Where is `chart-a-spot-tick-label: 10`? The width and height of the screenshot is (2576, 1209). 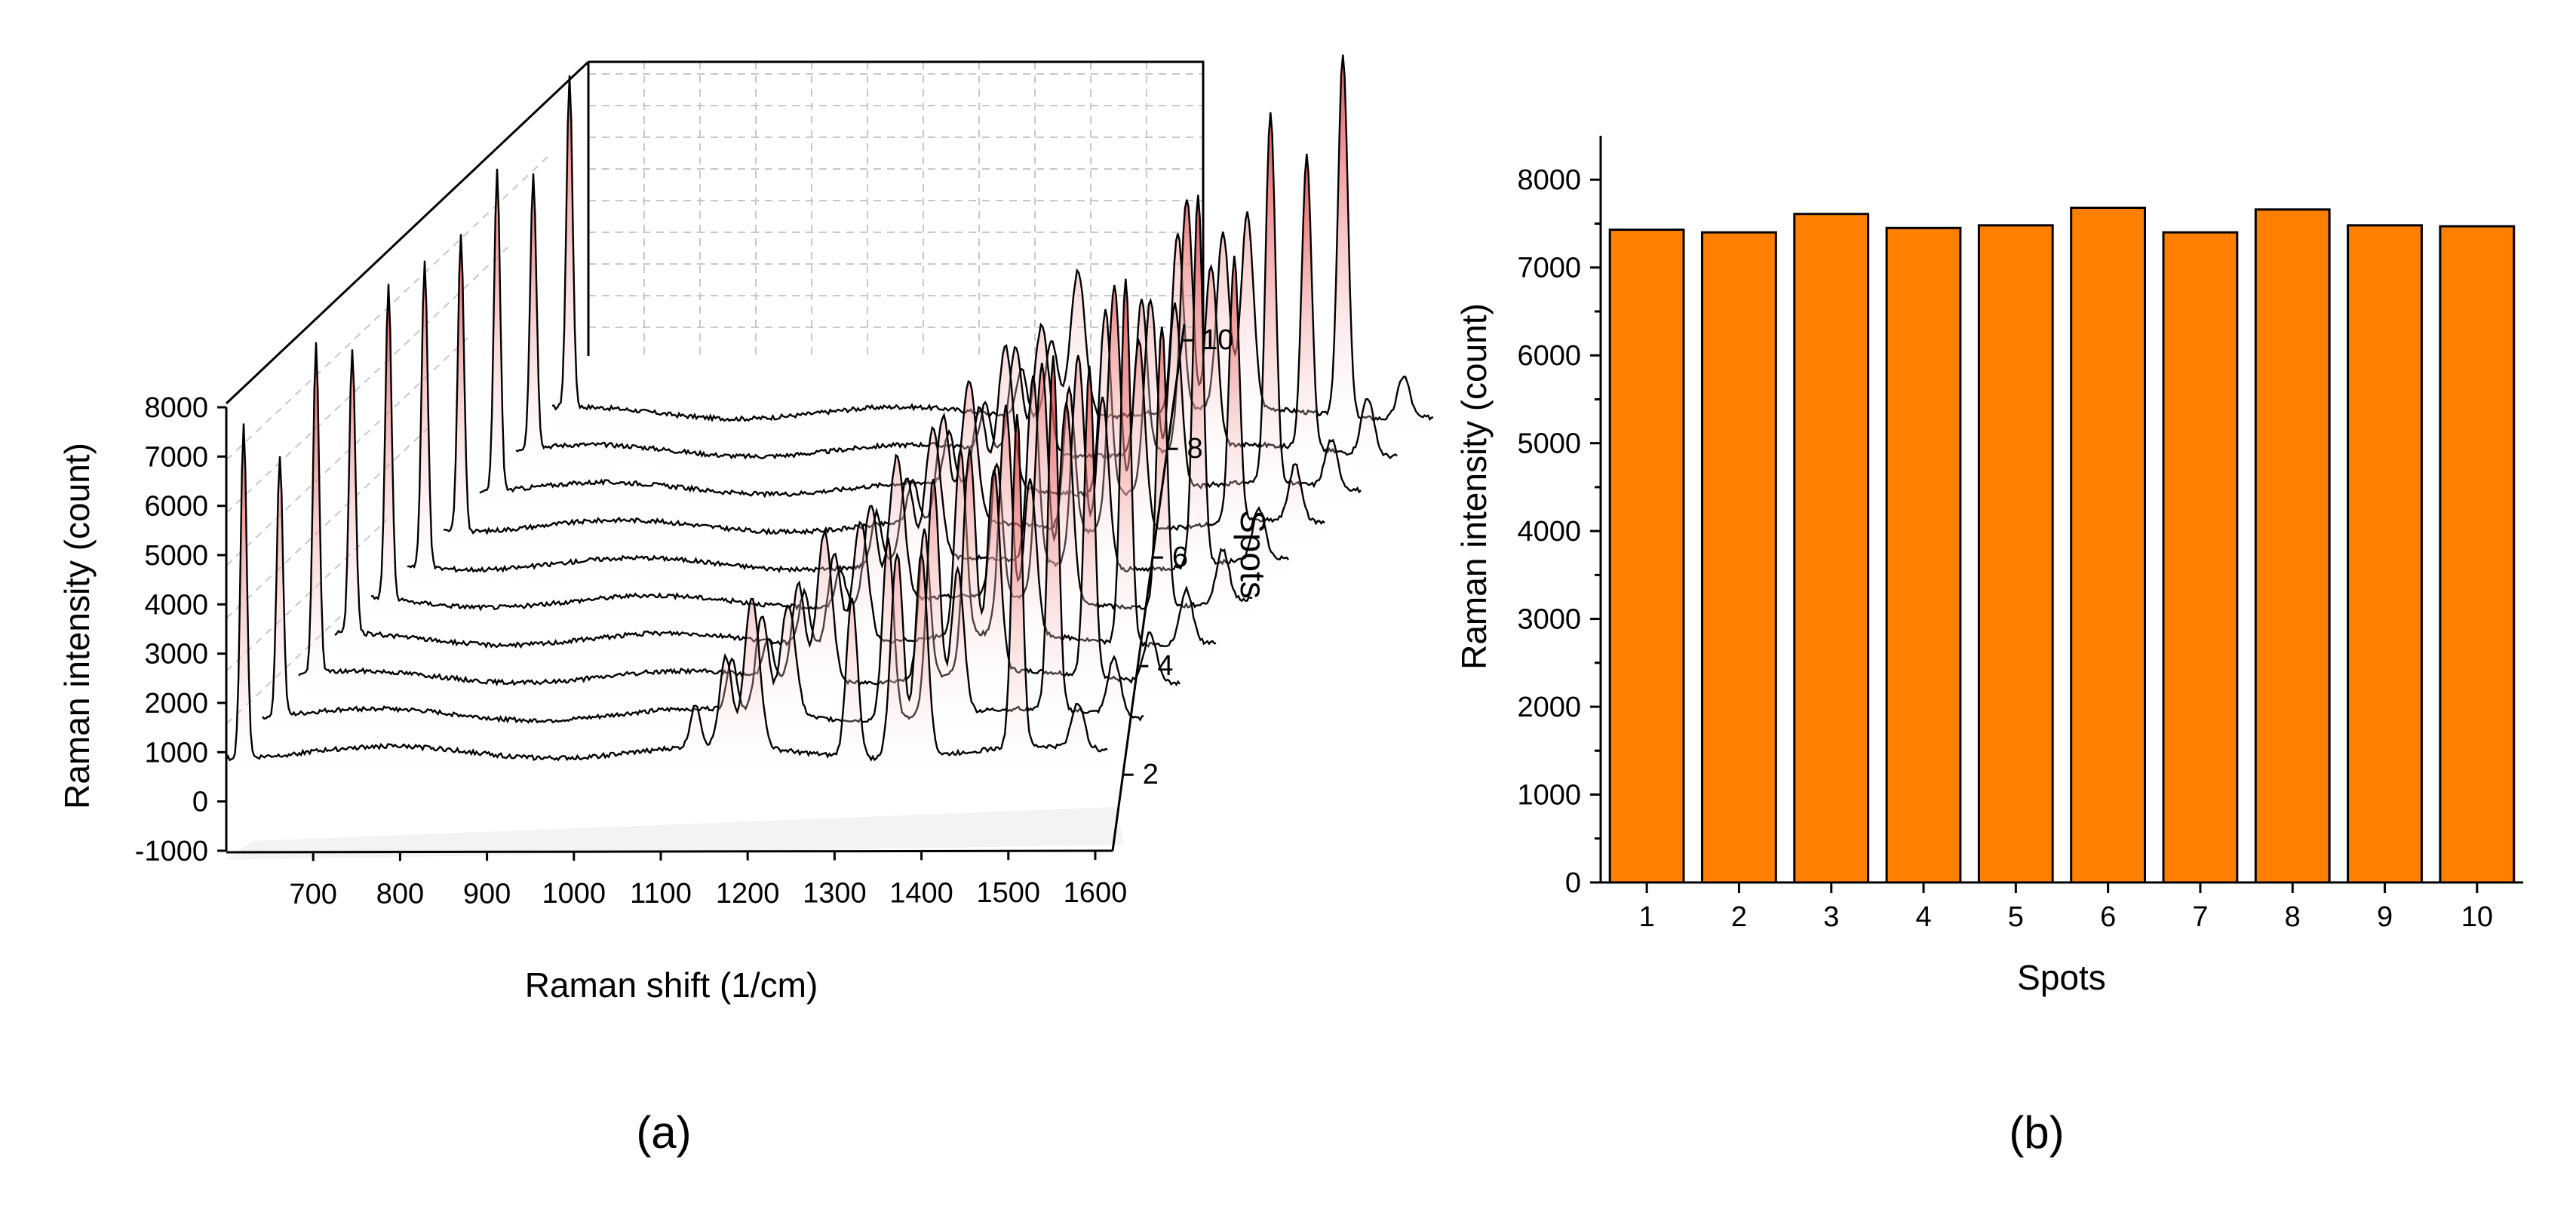
chart-a-spot-tick-label: 10 is located at coordinates (1217, 340).